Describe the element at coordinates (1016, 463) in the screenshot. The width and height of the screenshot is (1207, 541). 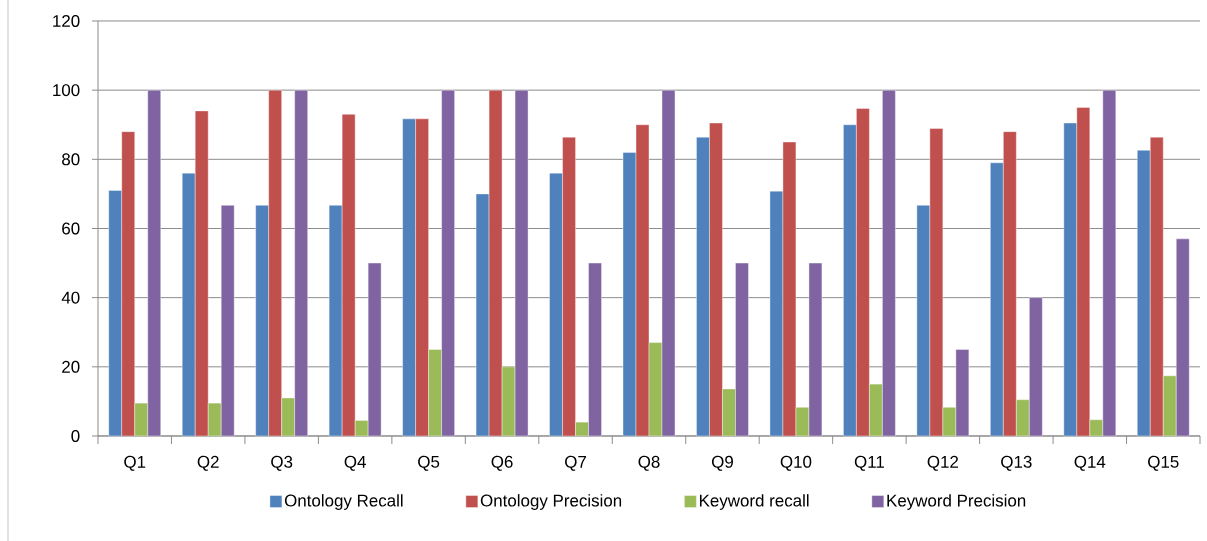
I see `x-tick-label: Q13` at that location.